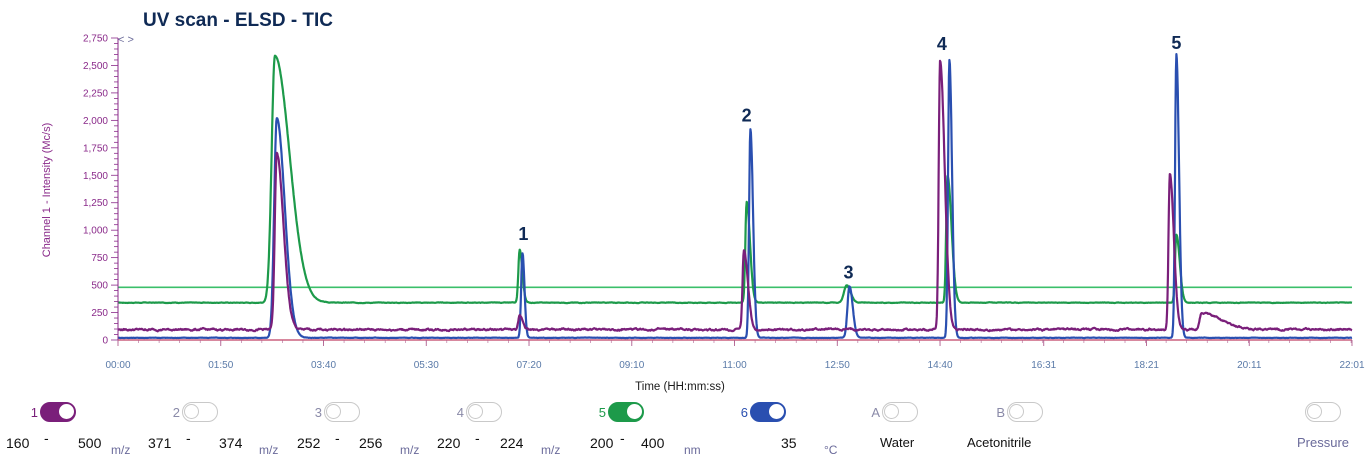  I want to click on channel-3-max: 256, so click(371, 443).